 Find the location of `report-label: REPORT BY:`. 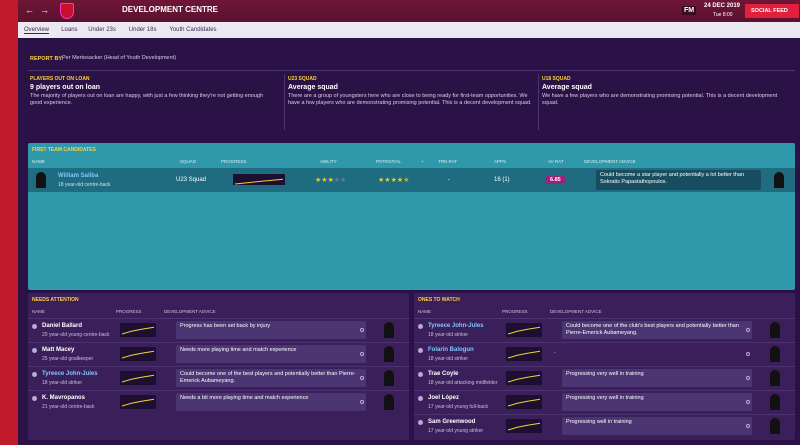

report-label: REPORT BY: is located at coordinates (47, 59).